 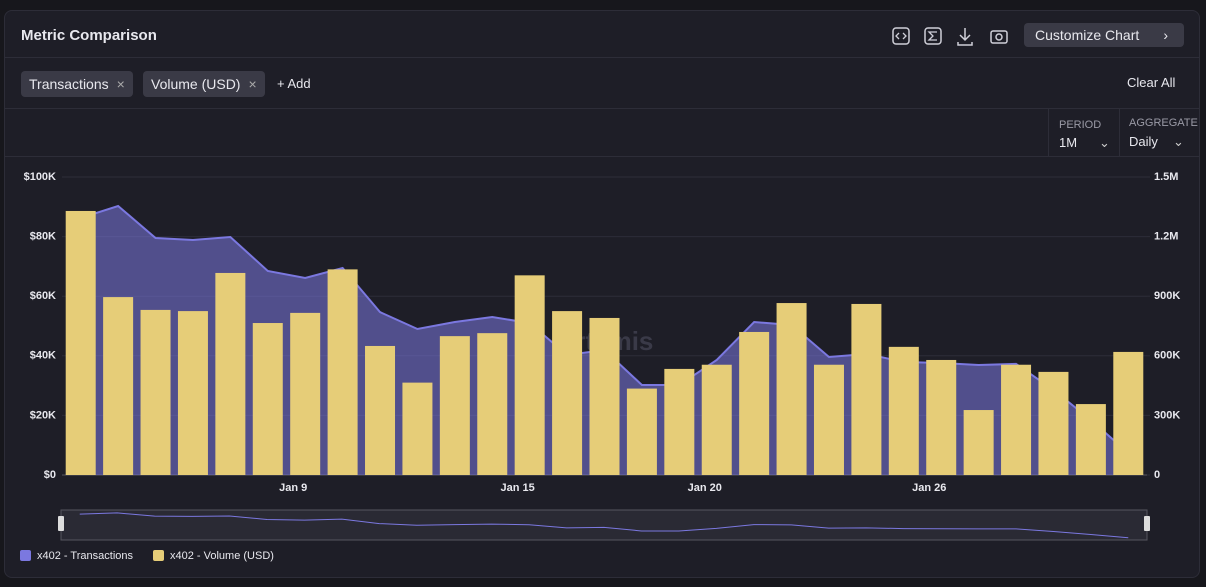 What do you see at coordinates (43, 356) in the screenshot?
I see `y-tick-label: $40K` at bounding box center [43, 356].